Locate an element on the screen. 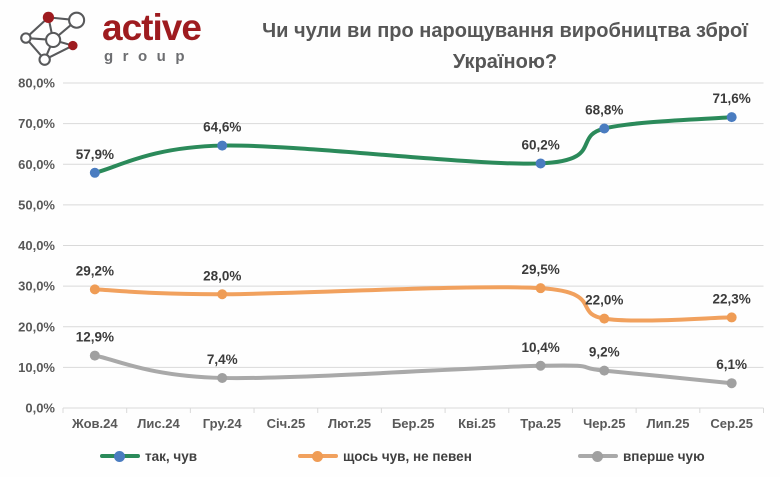 The image size is (780, 477). legend-item-vpershe-chuyu: вперше чую is located at coordinates (641, 456).